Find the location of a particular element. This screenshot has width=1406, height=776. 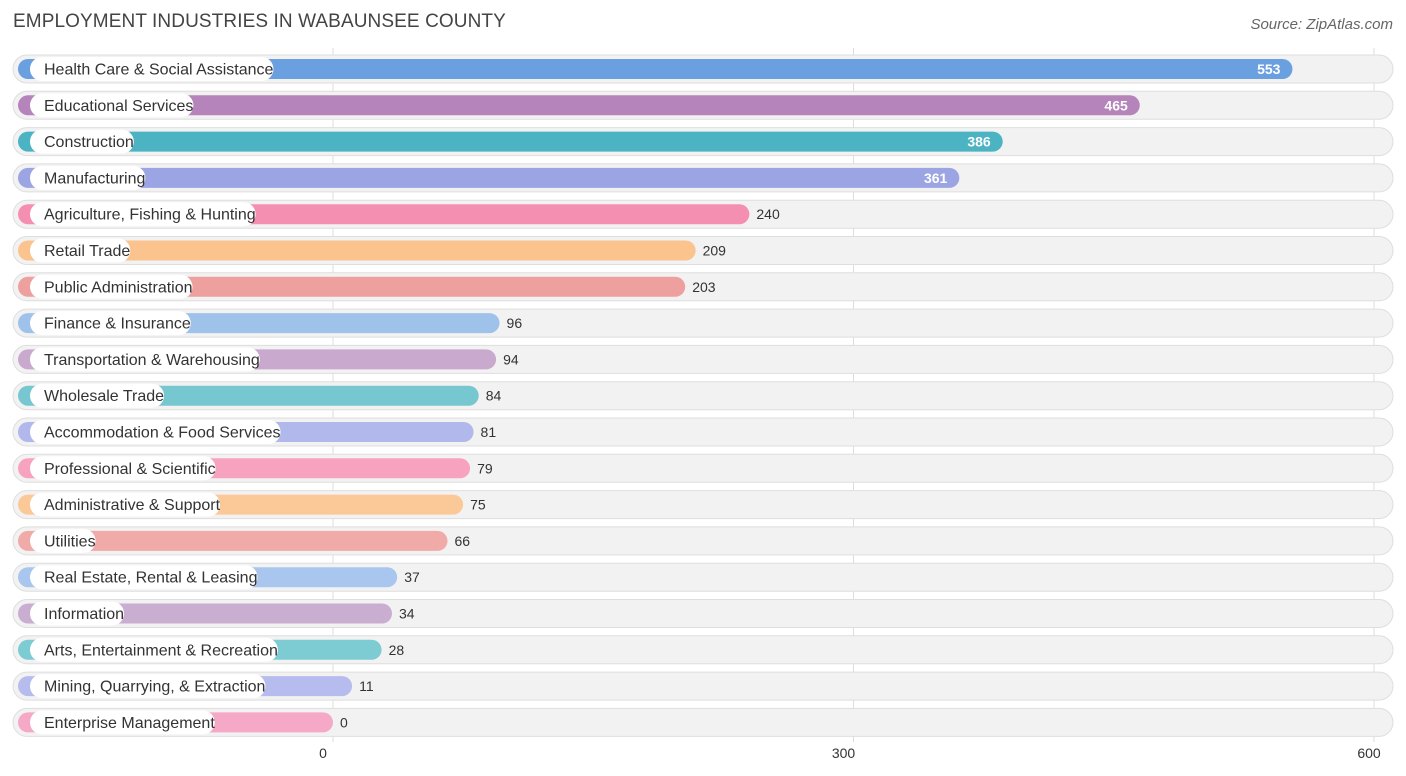

bar-label: Educational Services is located at coordinates (118, 106).